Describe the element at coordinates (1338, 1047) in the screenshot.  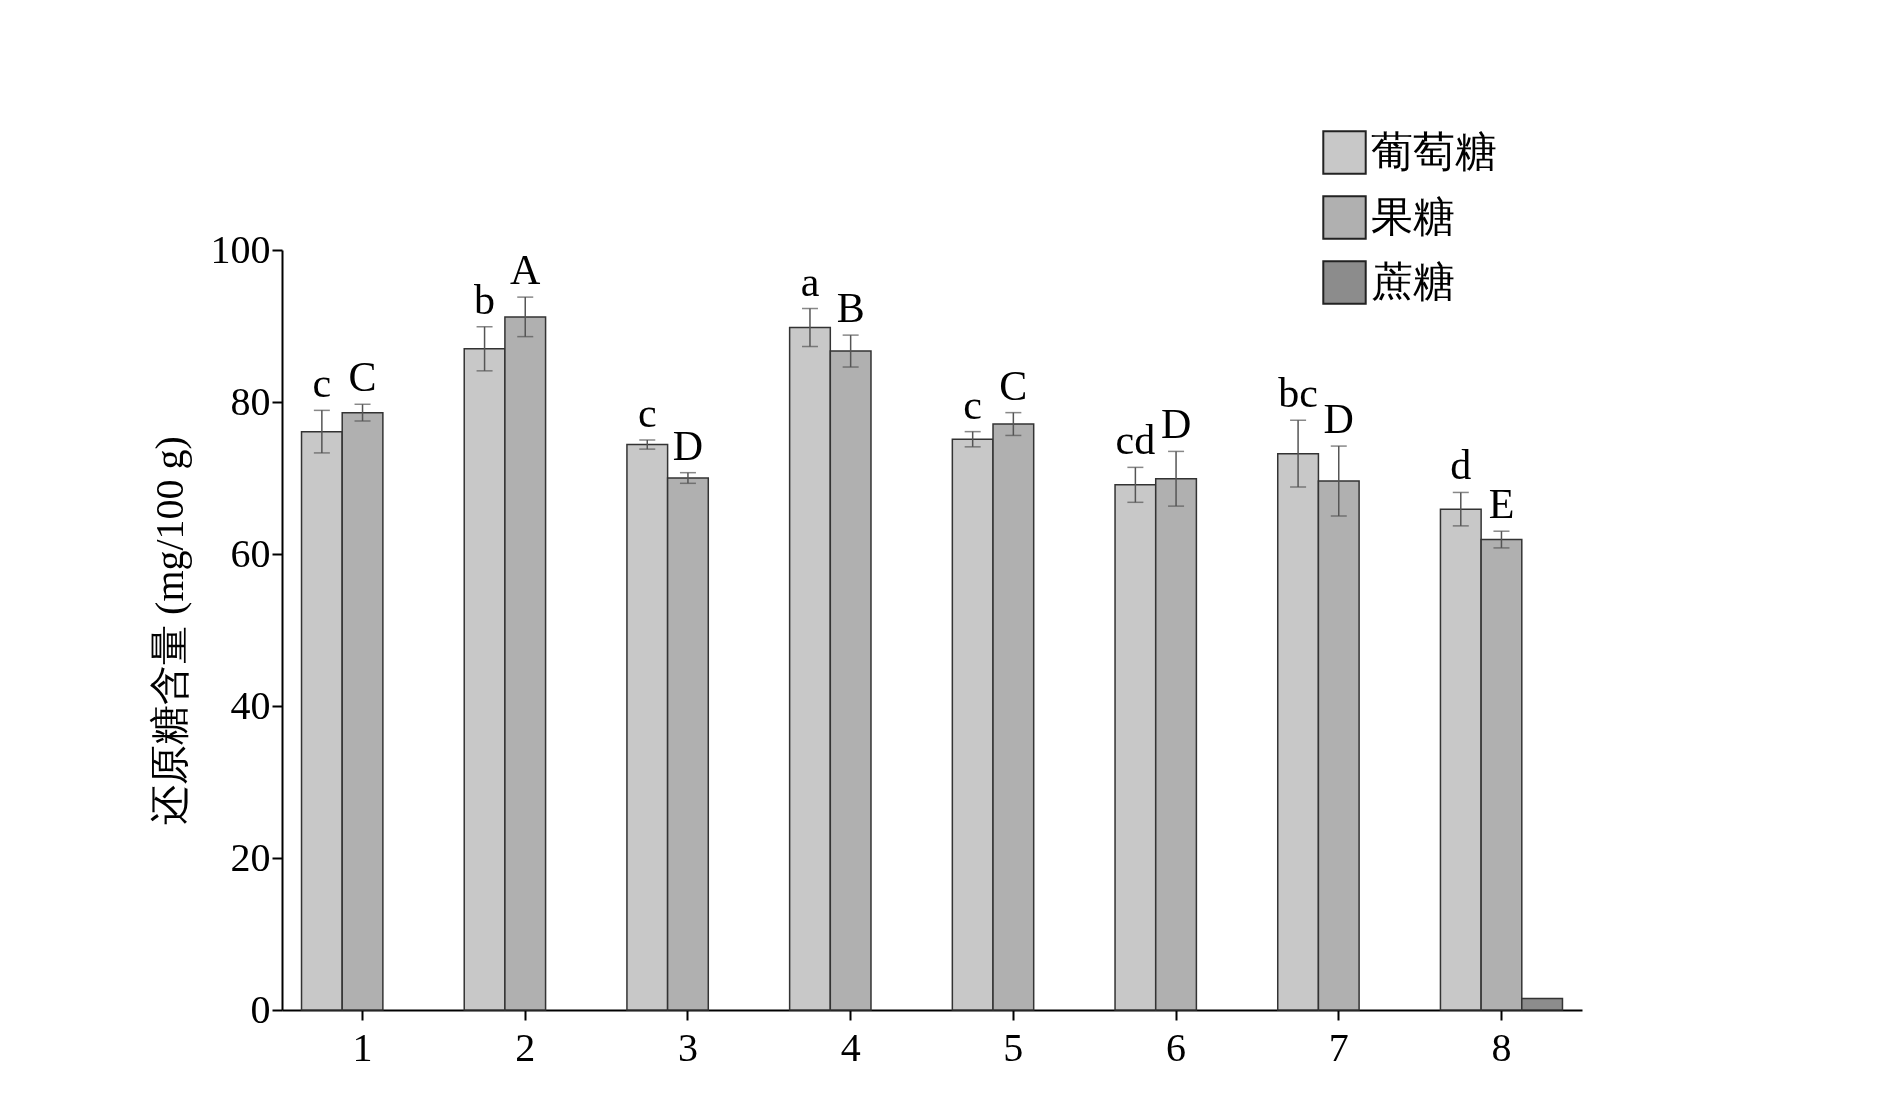
I see `x-tick-label: 7` at that location.